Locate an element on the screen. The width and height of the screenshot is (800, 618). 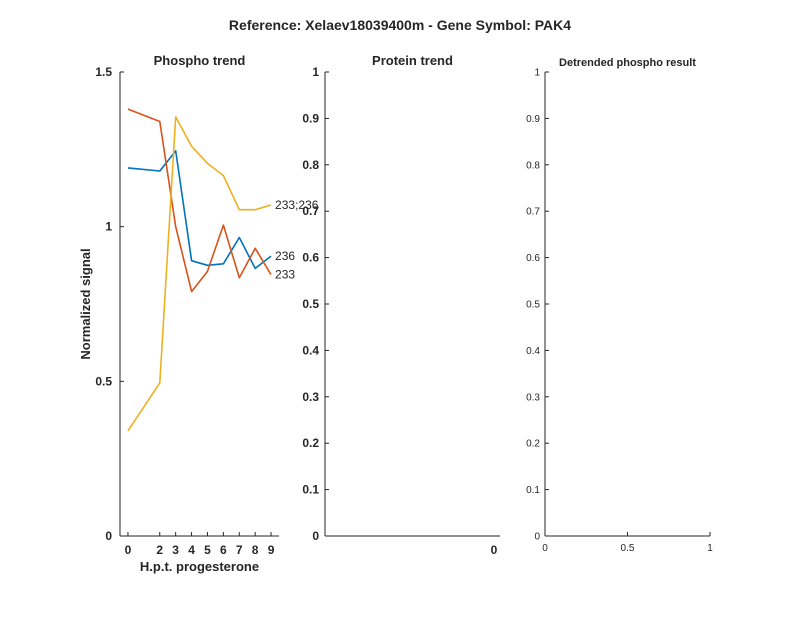
series-label-236: 236 is located at coordinates (285, 256).